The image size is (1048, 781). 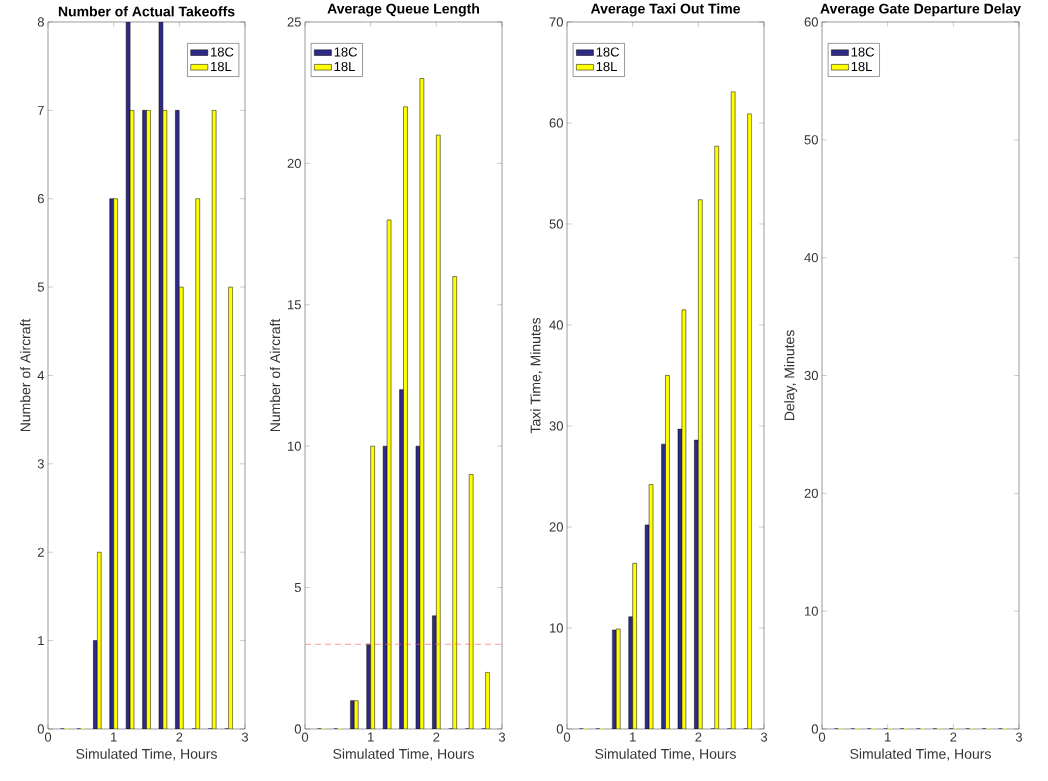 What do you see at coordinates (146, 11) in the screenshot?
I see `chart-title: Number of Actual Takeoffs` at bounding box center [146, 11].